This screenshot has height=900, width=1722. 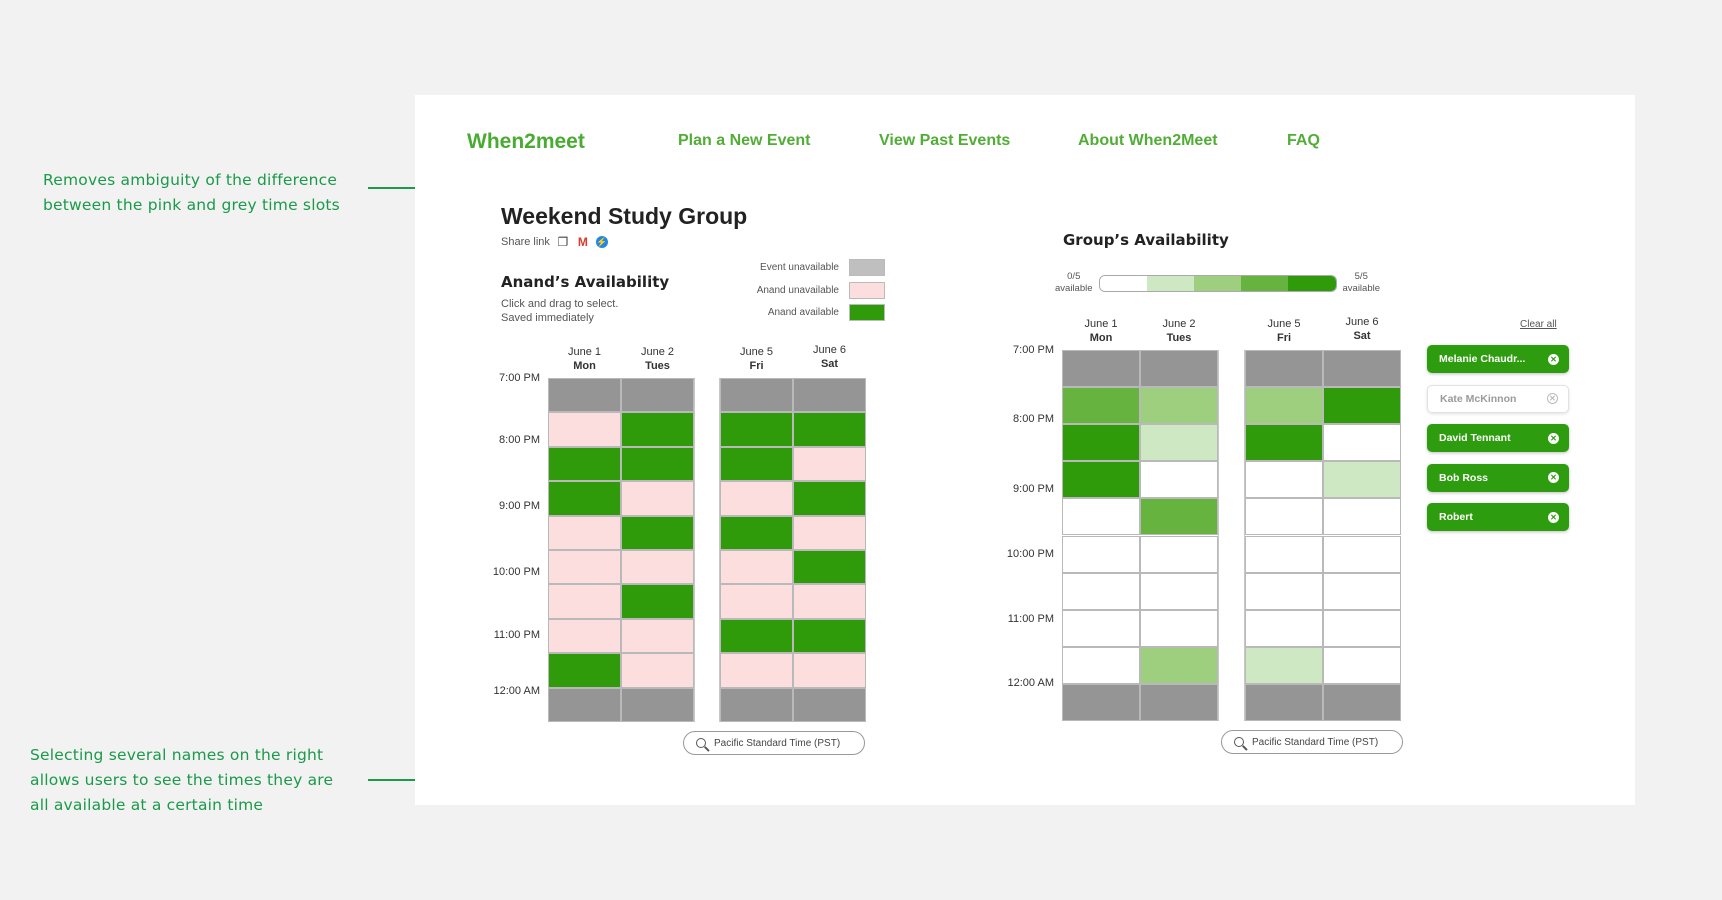 I want to click on person-name: Robert, so click(x=1456, y=517).